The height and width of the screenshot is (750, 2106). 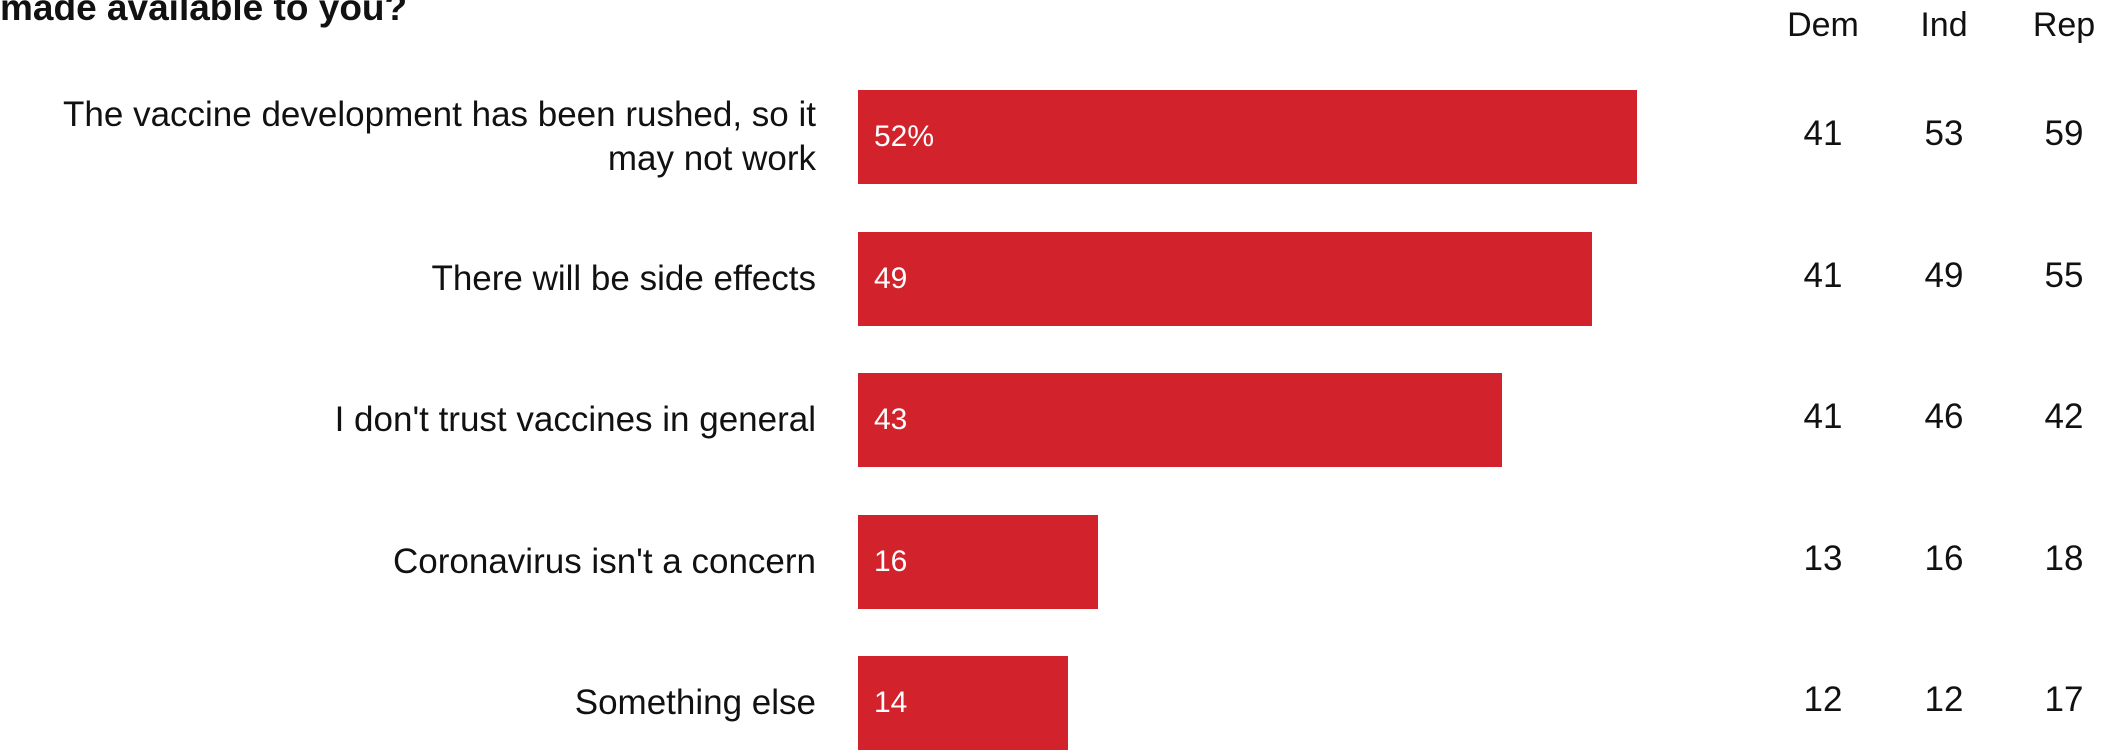 What do you see at coordinates (2064, 275) in the screenshot?
I see `value-rep: 55` at bounding box center [2064, 275].